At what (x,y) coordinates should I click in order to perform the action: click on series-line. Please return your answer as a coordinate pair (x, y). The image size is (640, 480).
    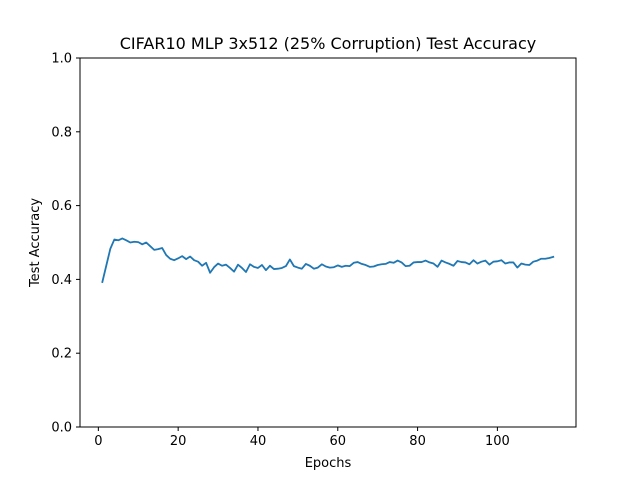
    Looking at the image, I should click on (328, 260).